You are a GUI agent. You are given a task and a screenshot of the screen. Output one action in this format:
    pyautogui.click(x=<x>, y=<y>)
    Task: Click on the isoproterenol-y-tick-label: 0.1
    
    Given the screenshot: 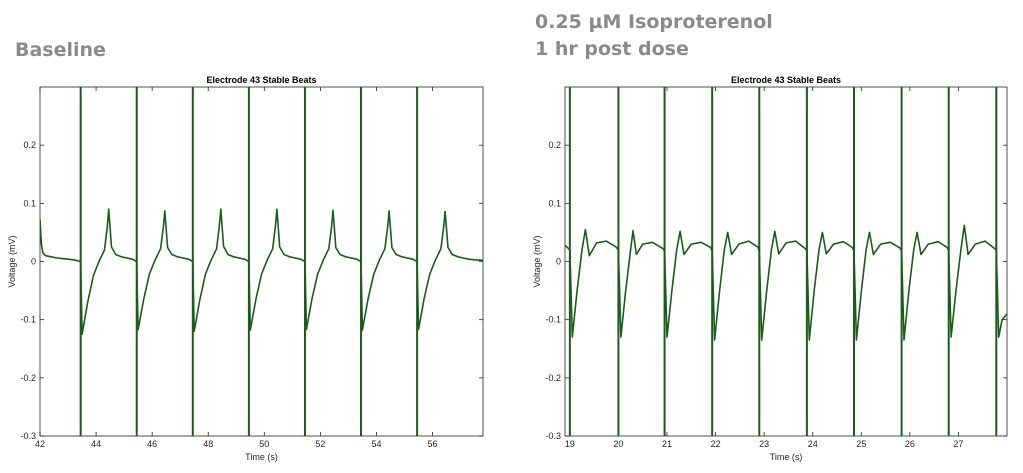 What is the action you would take?
    pyautogui.click(x=554, y=203)
    